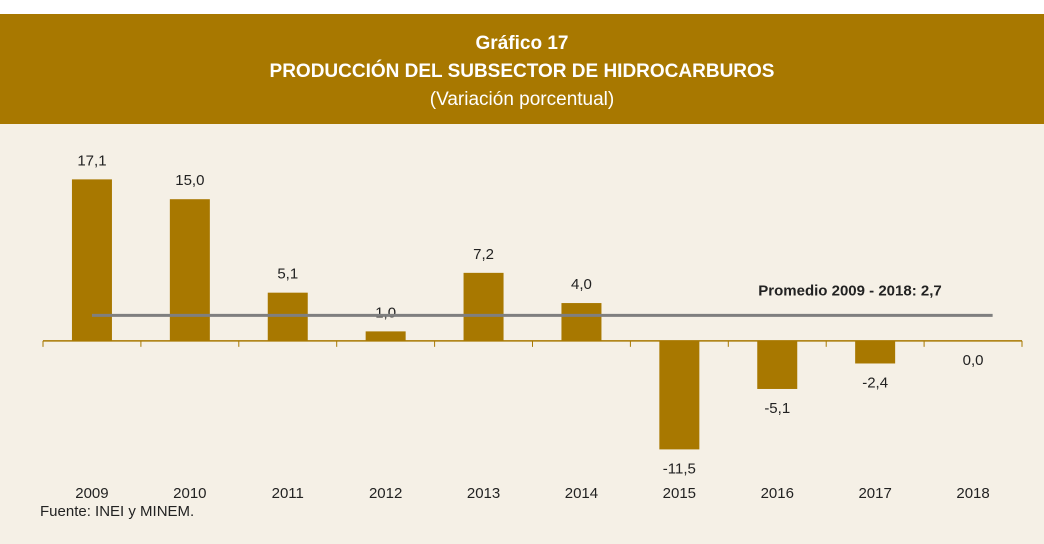 This screenshot has height=544, width=1044. What do you see at coordinates (189, 493) in the screenshot?
I see `x-tick-label: 2010` at bounding box center [189, 493].